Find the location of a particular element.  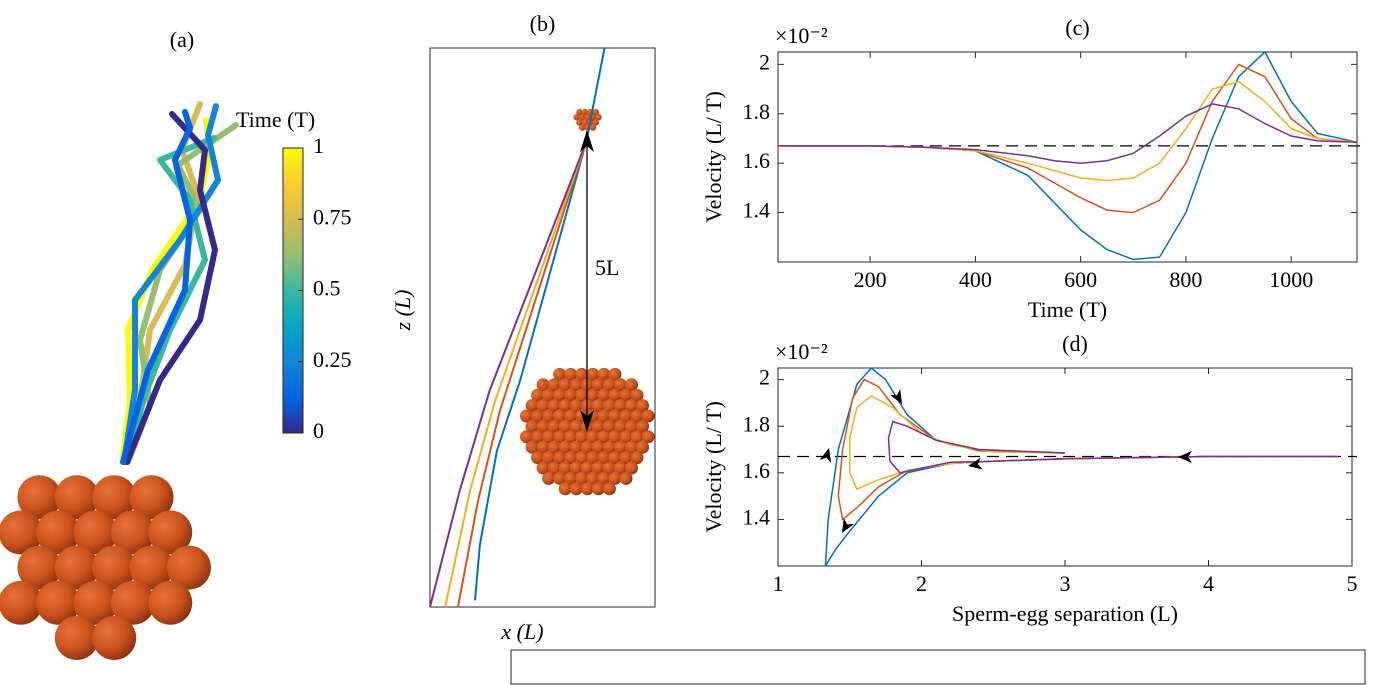

x-tick-label: 2 is located at coordinates (921, 583).